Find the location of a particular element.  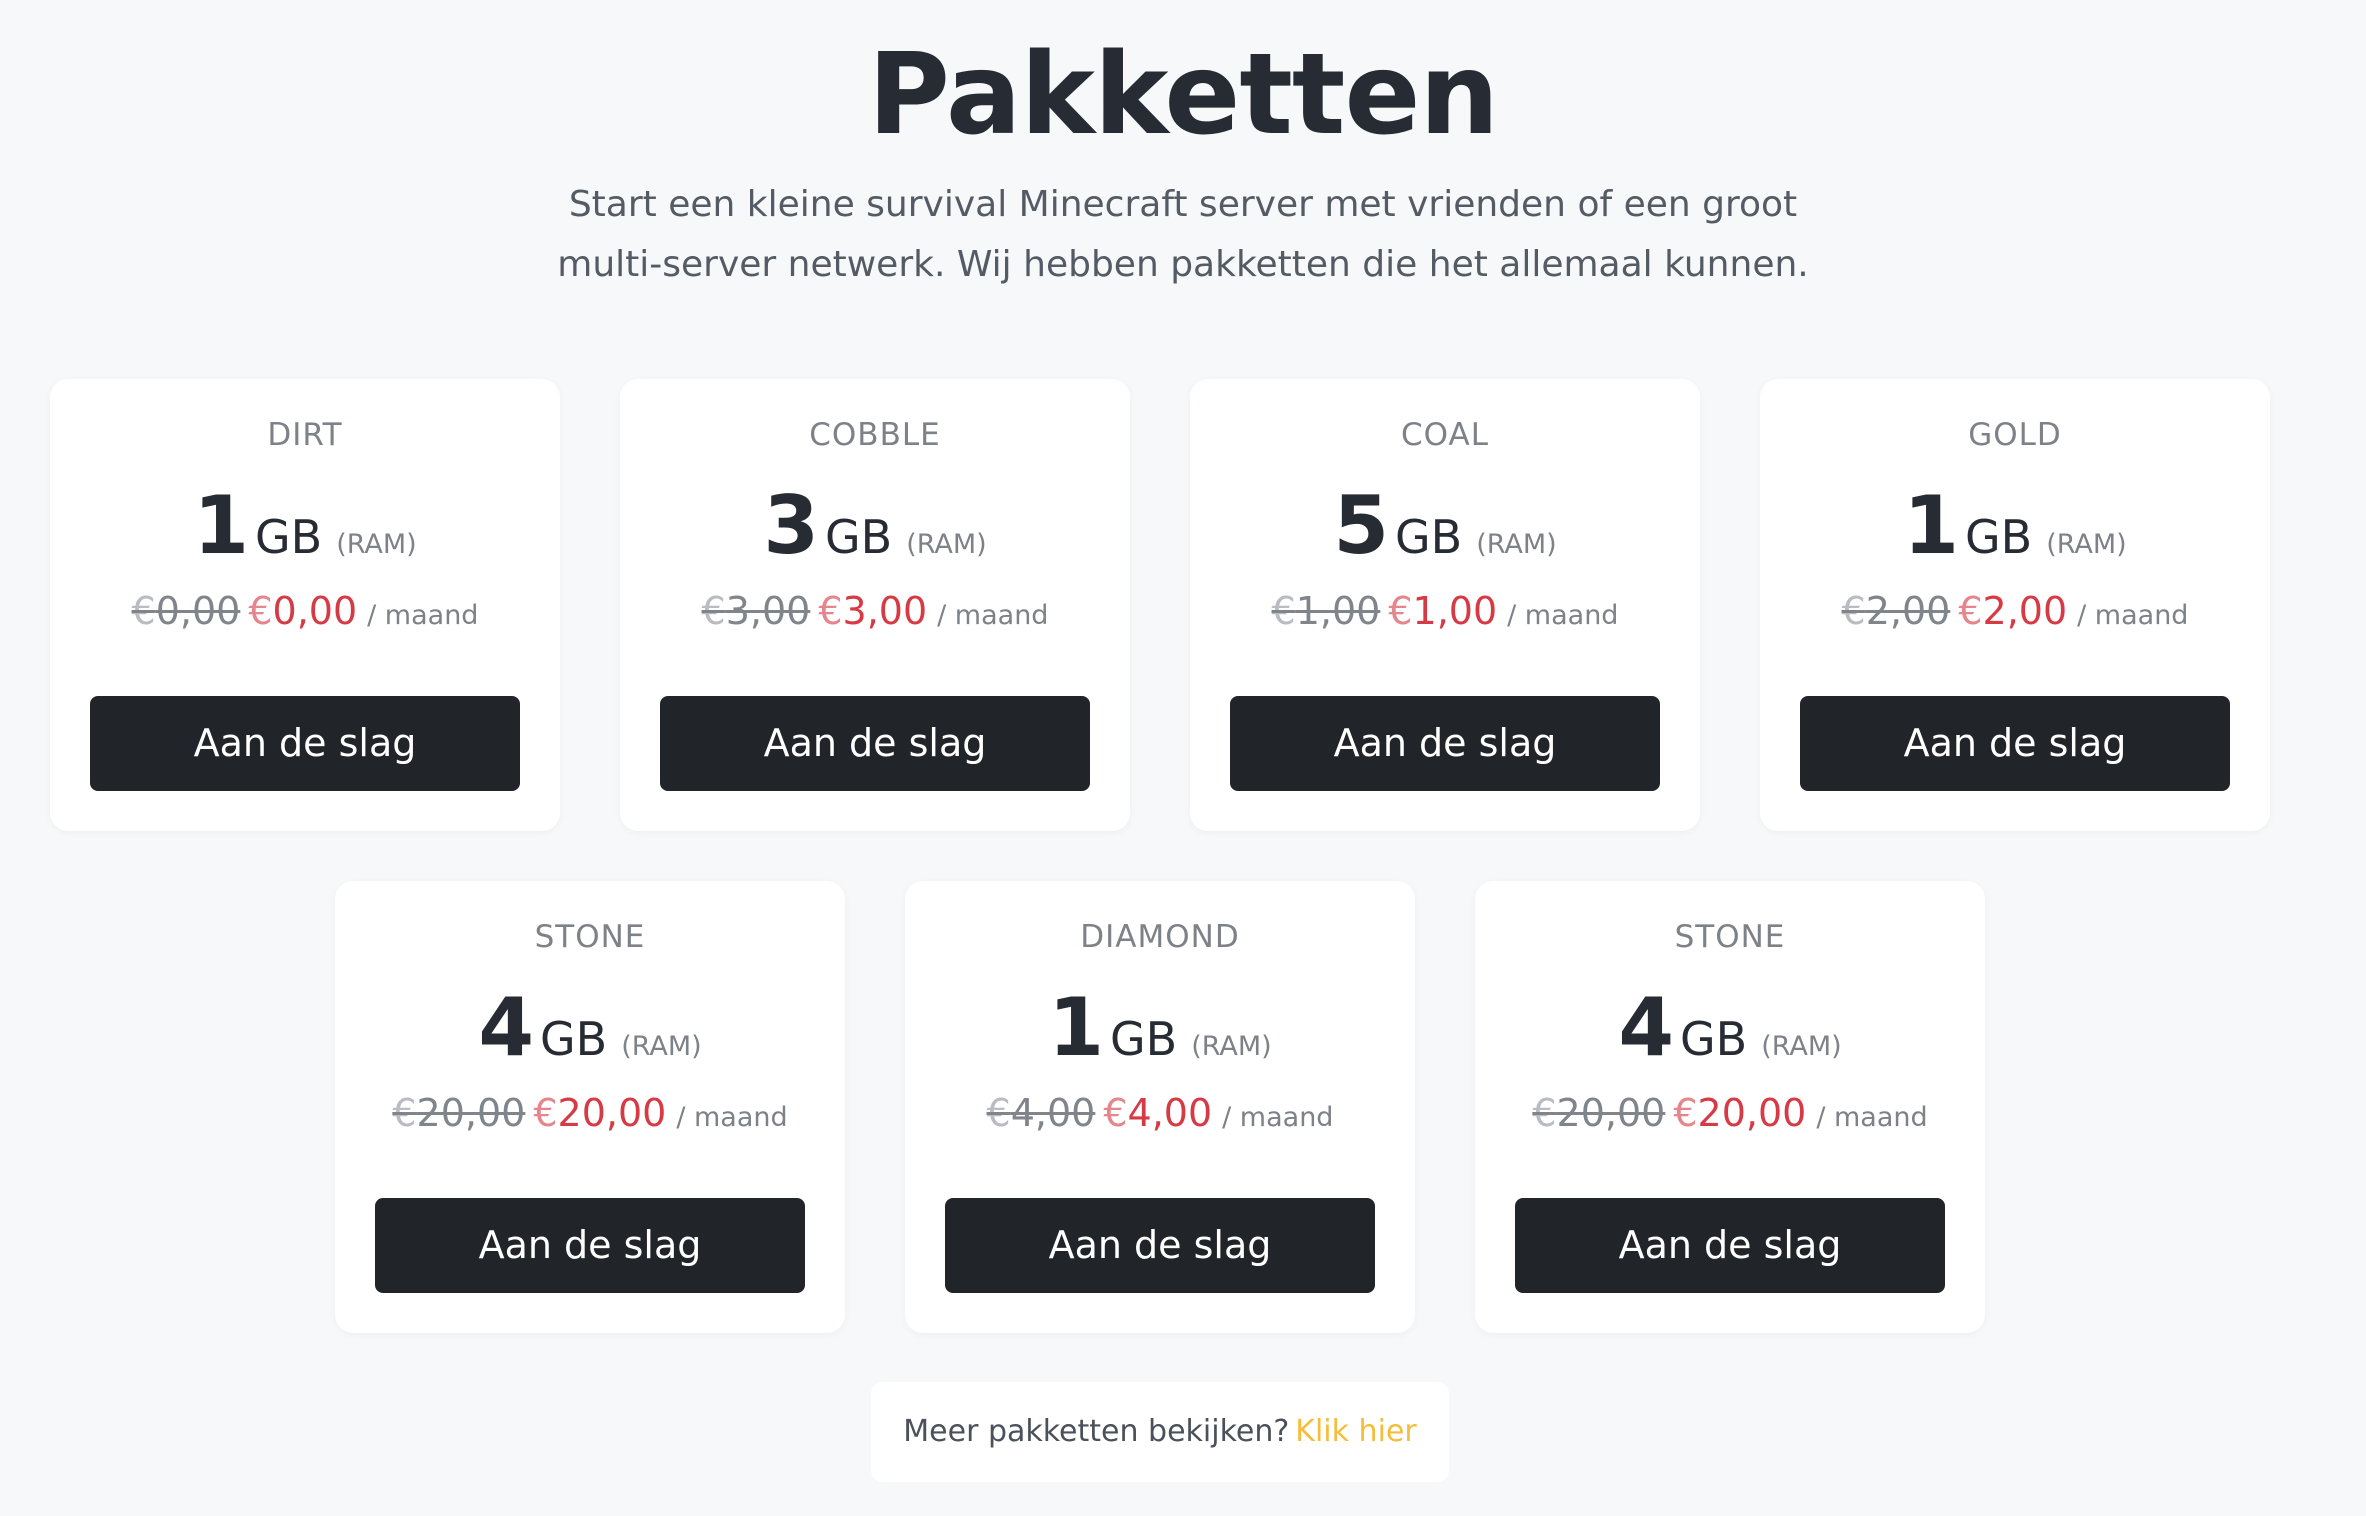

old-price: €1,00 is located at coordinates (1326, 611).